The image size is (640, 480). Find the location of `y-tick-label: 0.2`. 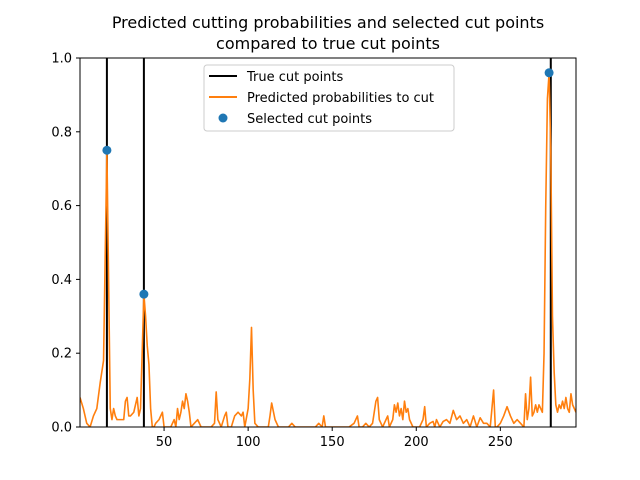

y-tick-label: 0.2 is located at coordinates (61, 354).